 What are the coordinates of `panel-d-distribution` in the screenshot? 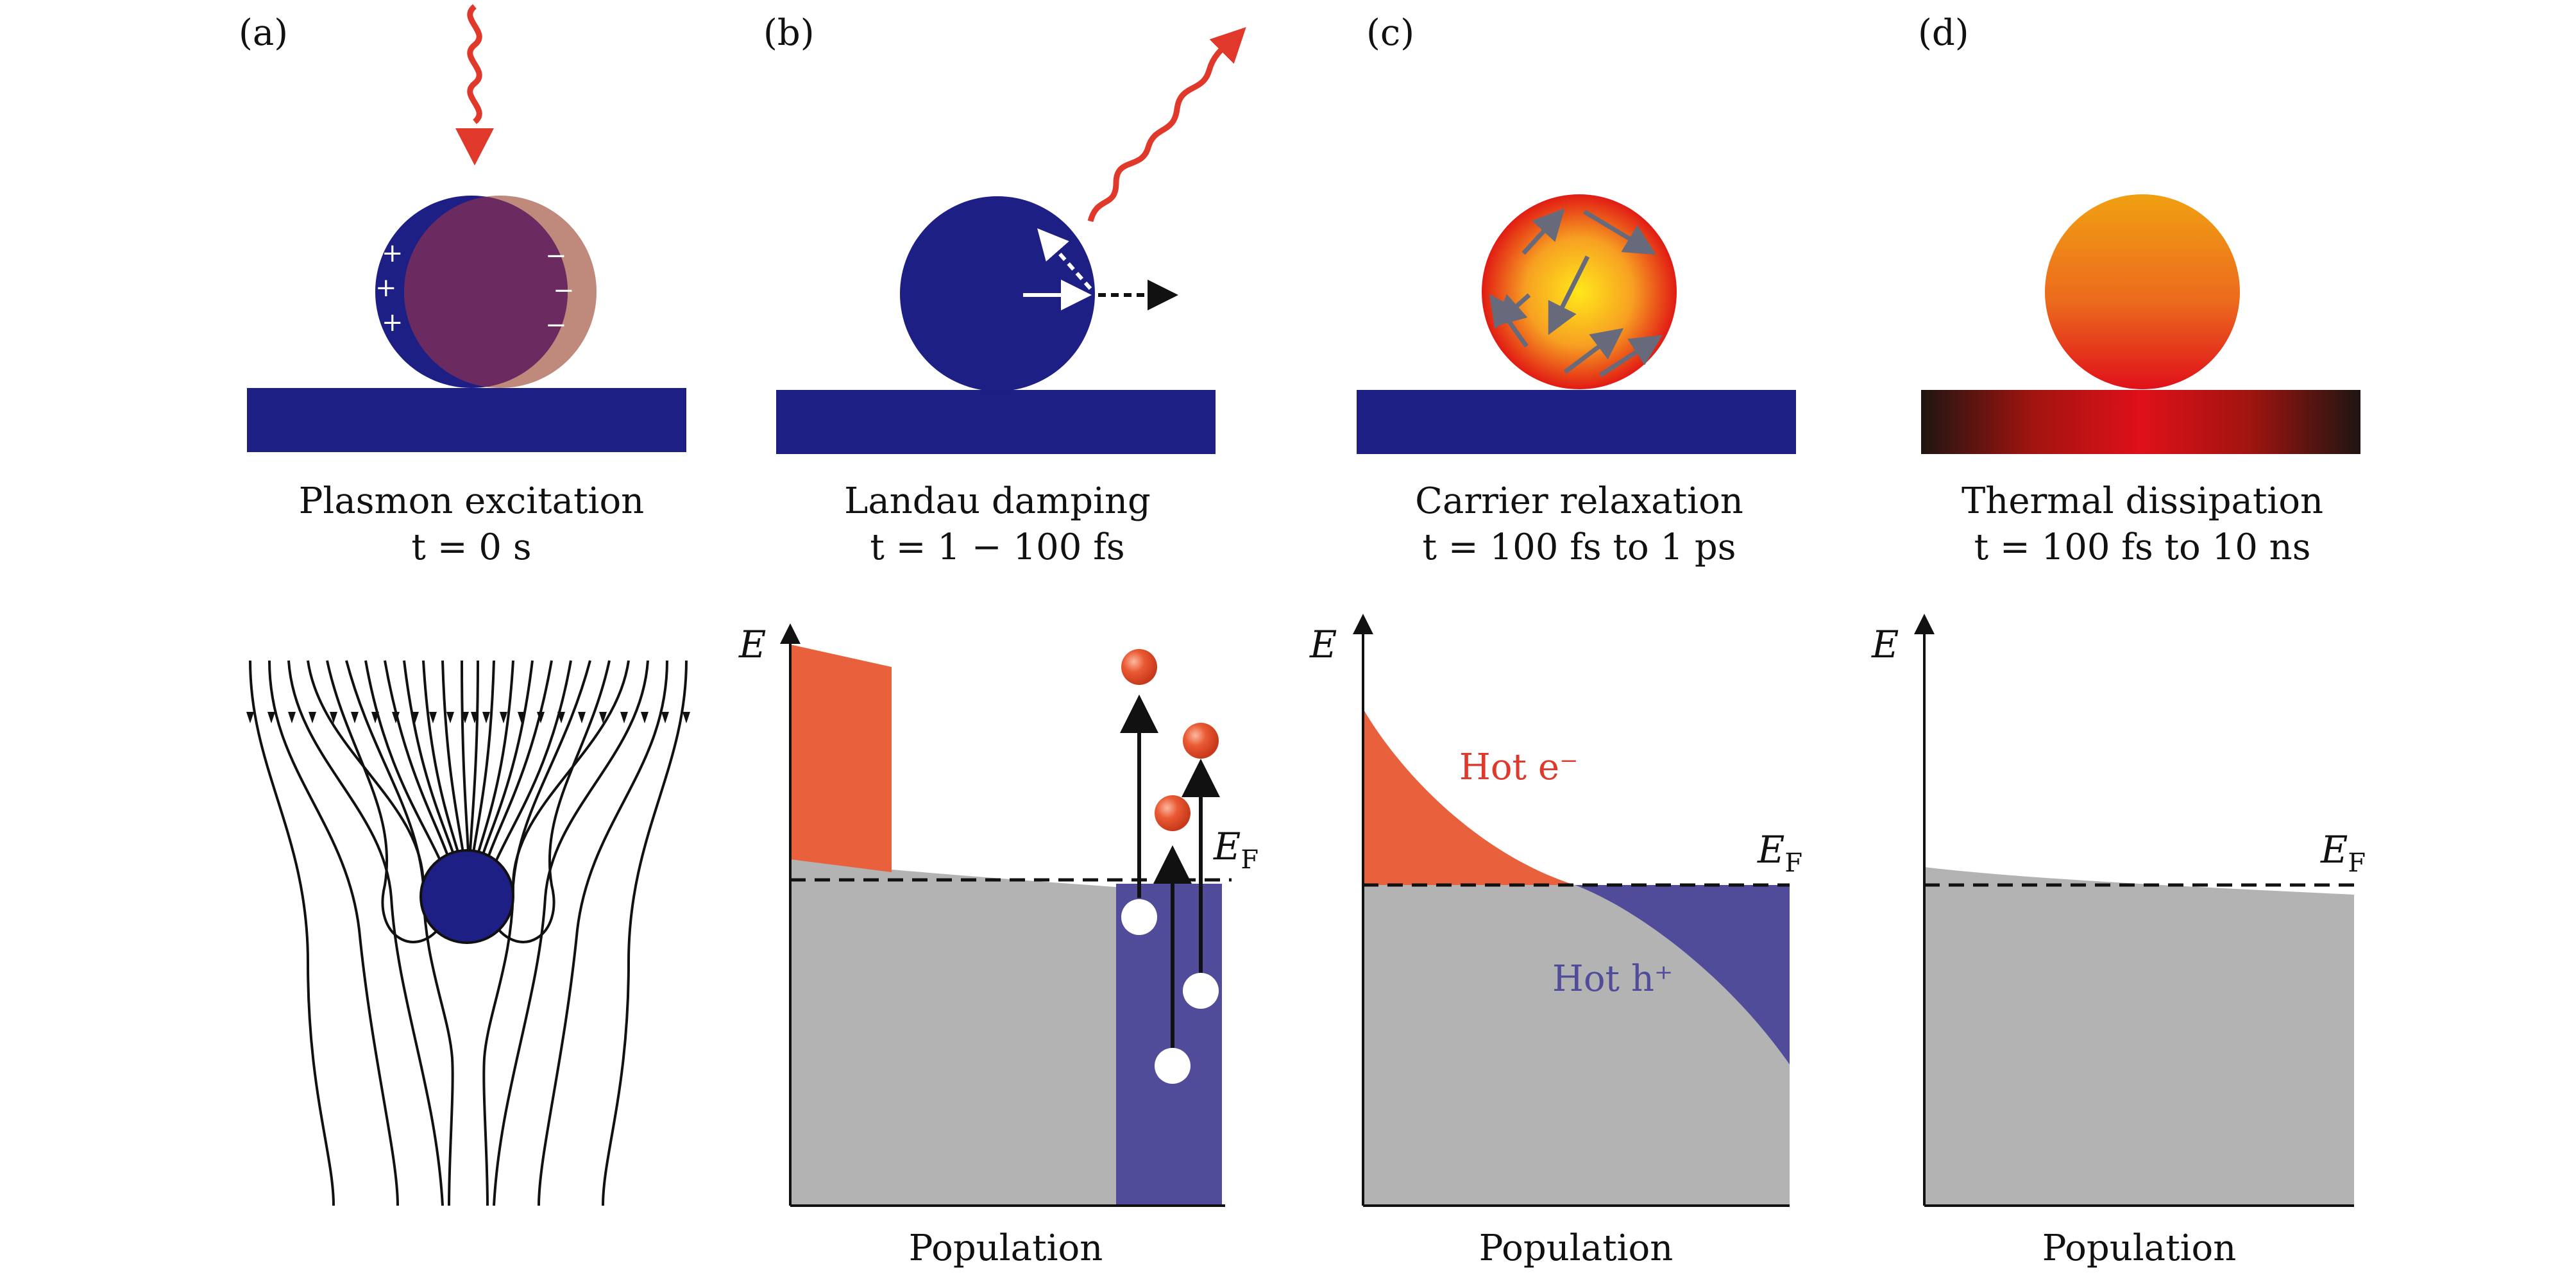 It's located at (2137, 910).